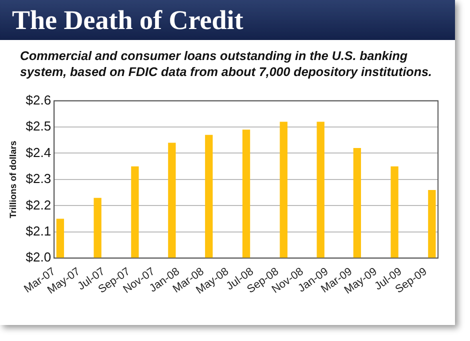  I want to click on y-tick-label: $2.3, so click(39, 178).